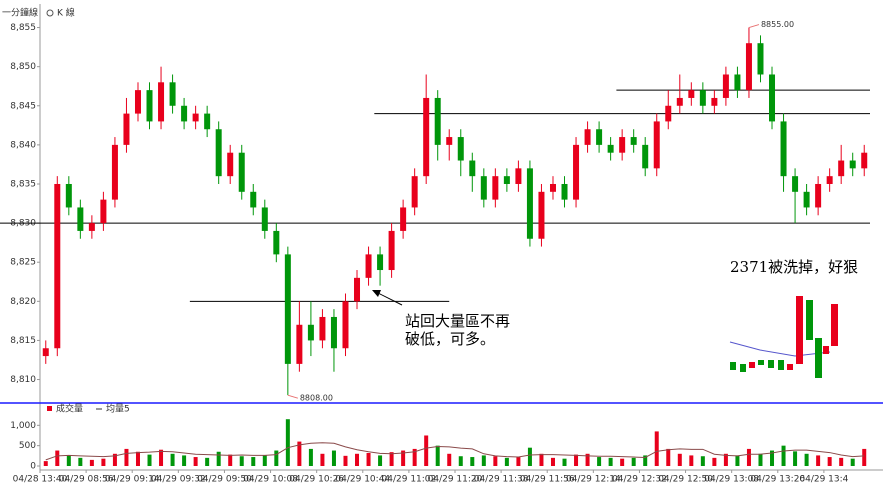 The width and height of the screenshot is (891, 488). What do you see at coordinates (409, 480) in the screenshot?
I see `x-tick-label: 04/29 11:02` at bounding box center [409, 480].